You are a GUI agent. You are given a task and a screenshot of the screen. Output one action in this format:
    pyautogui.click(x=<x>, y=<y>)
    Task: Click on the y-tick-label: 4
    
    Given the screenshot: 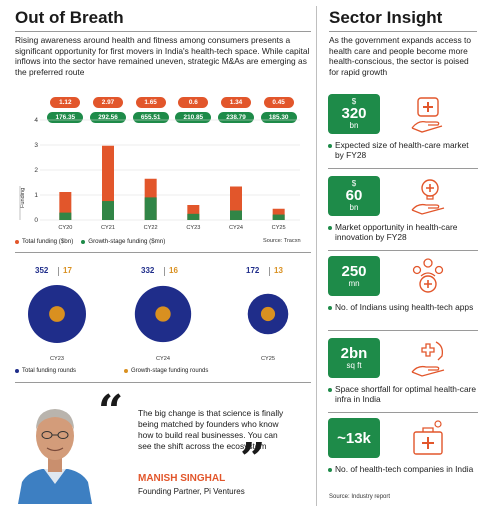 What is the action you would take?
    pyautogui.click(x=36, y=120)
    